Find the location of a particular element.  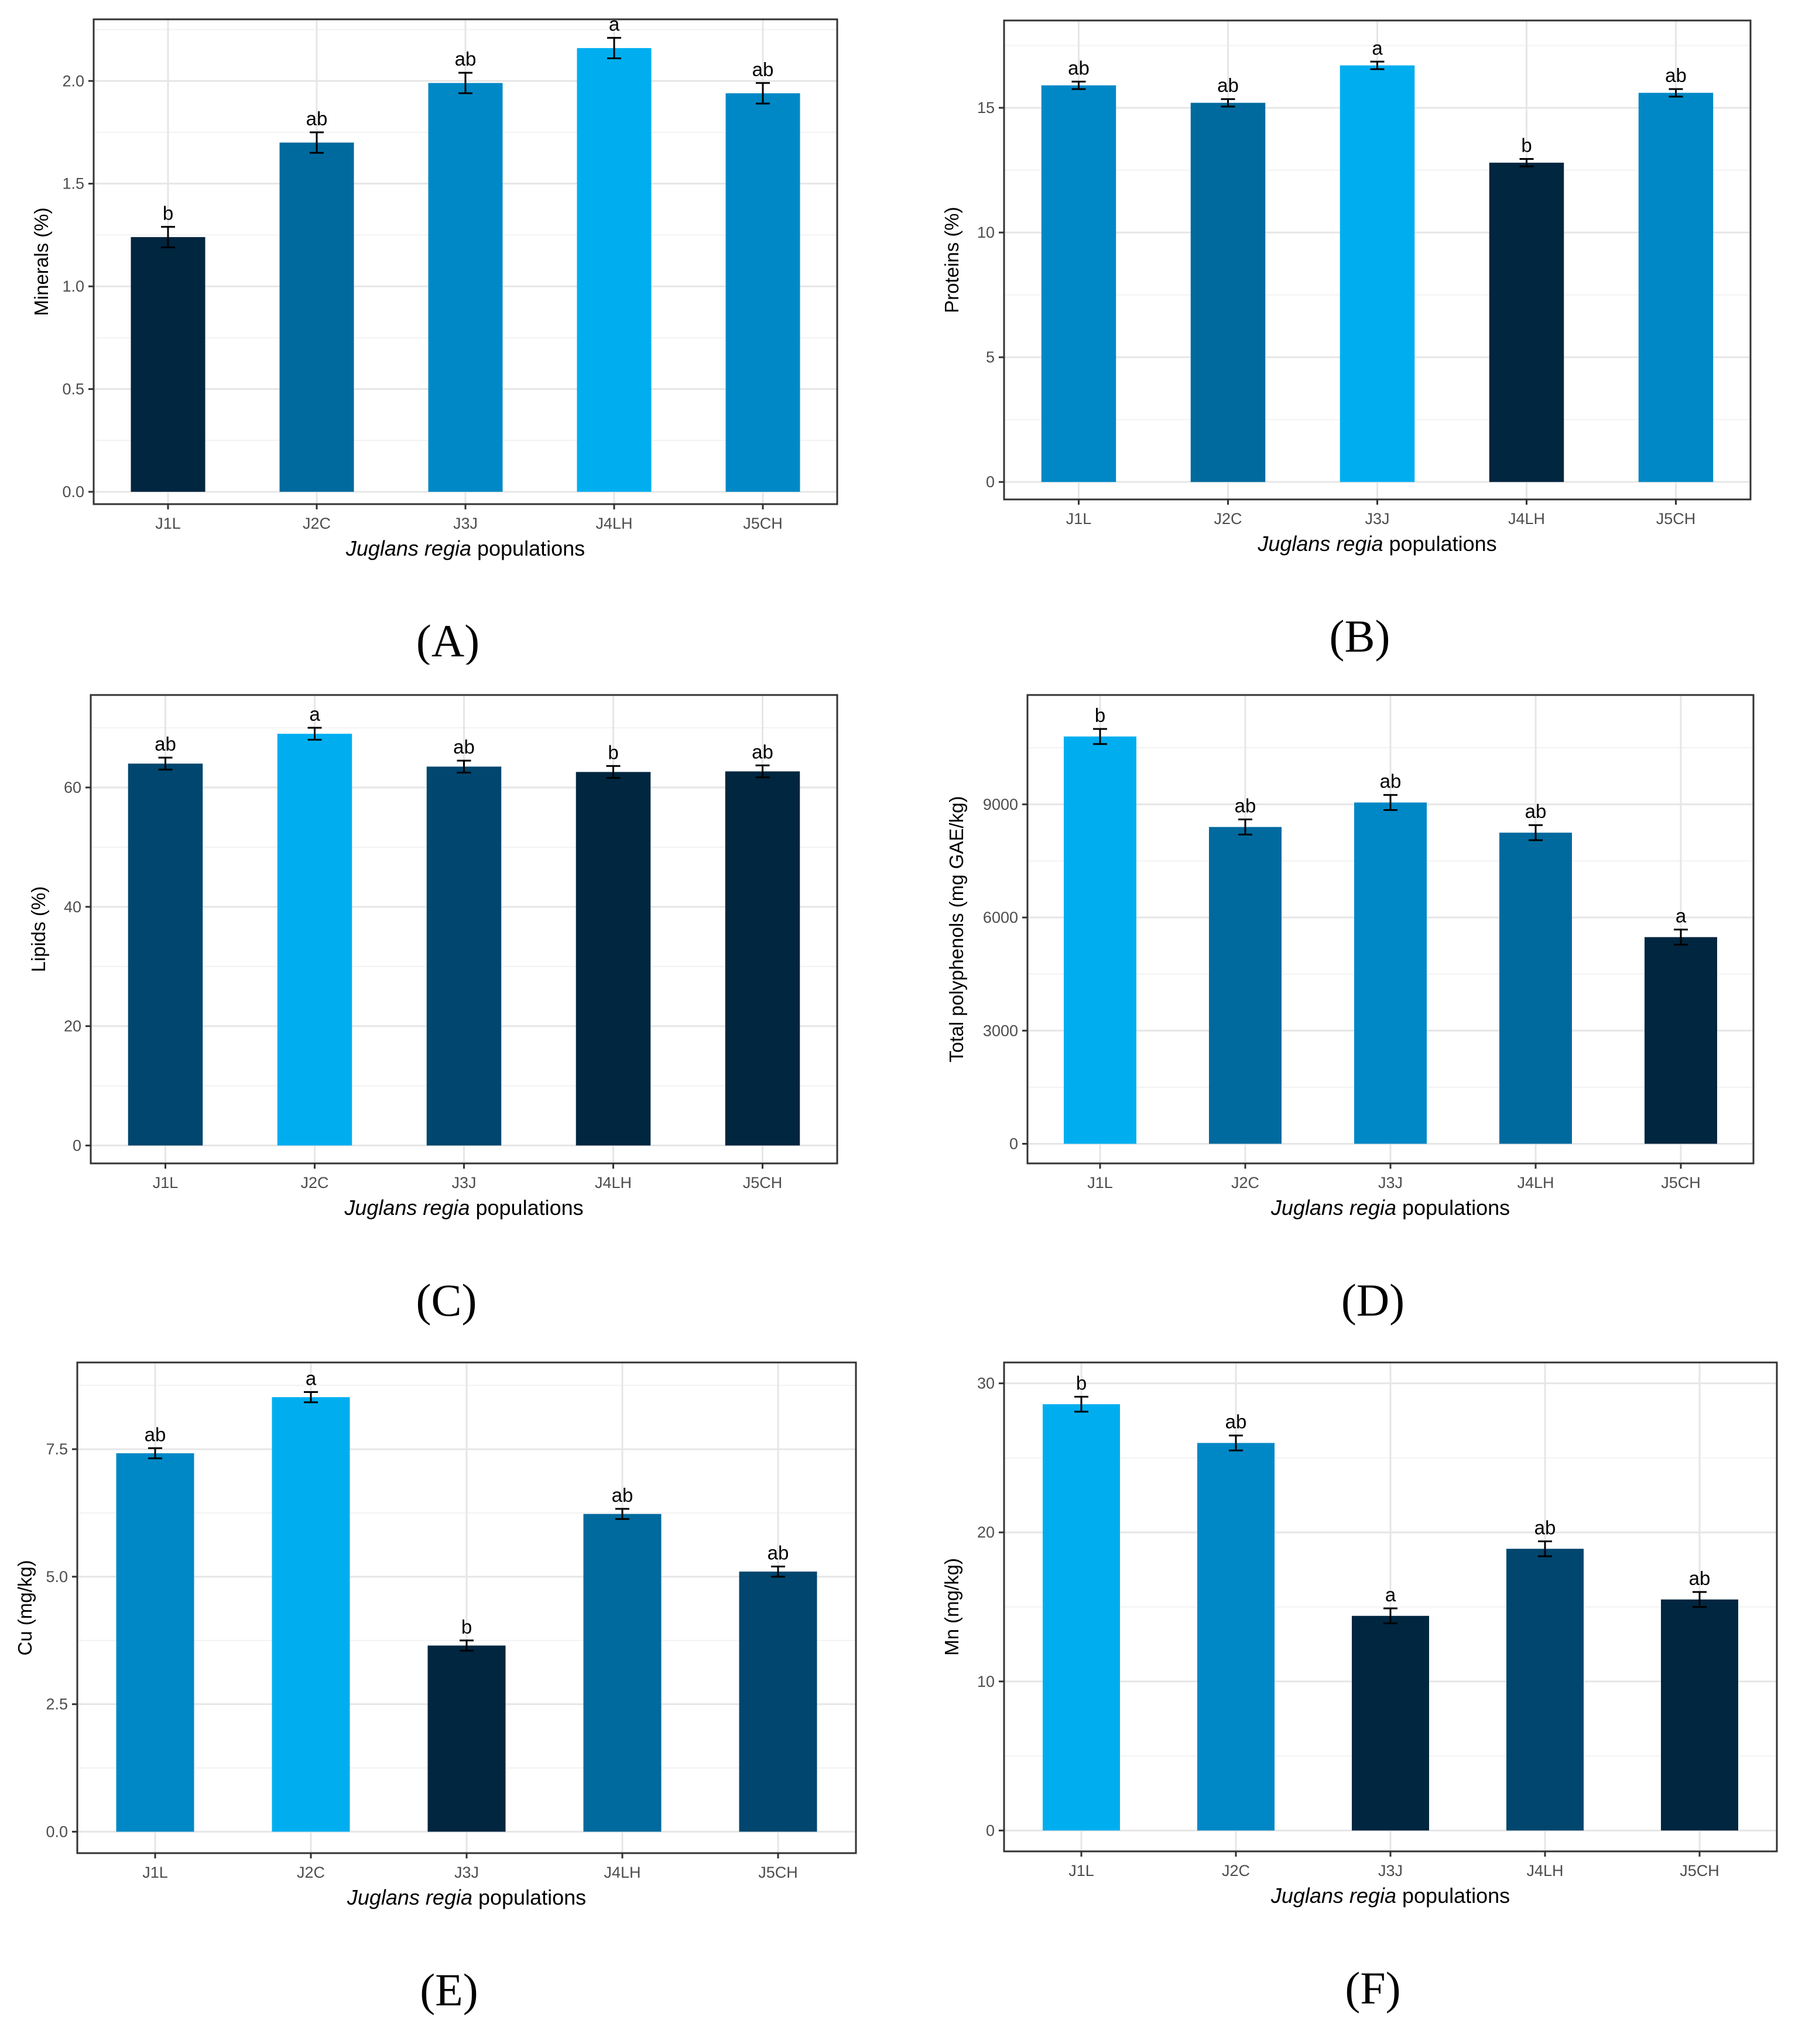

y-axis-title: Mn (mg/kg) is located at coordinates (952, 1607).